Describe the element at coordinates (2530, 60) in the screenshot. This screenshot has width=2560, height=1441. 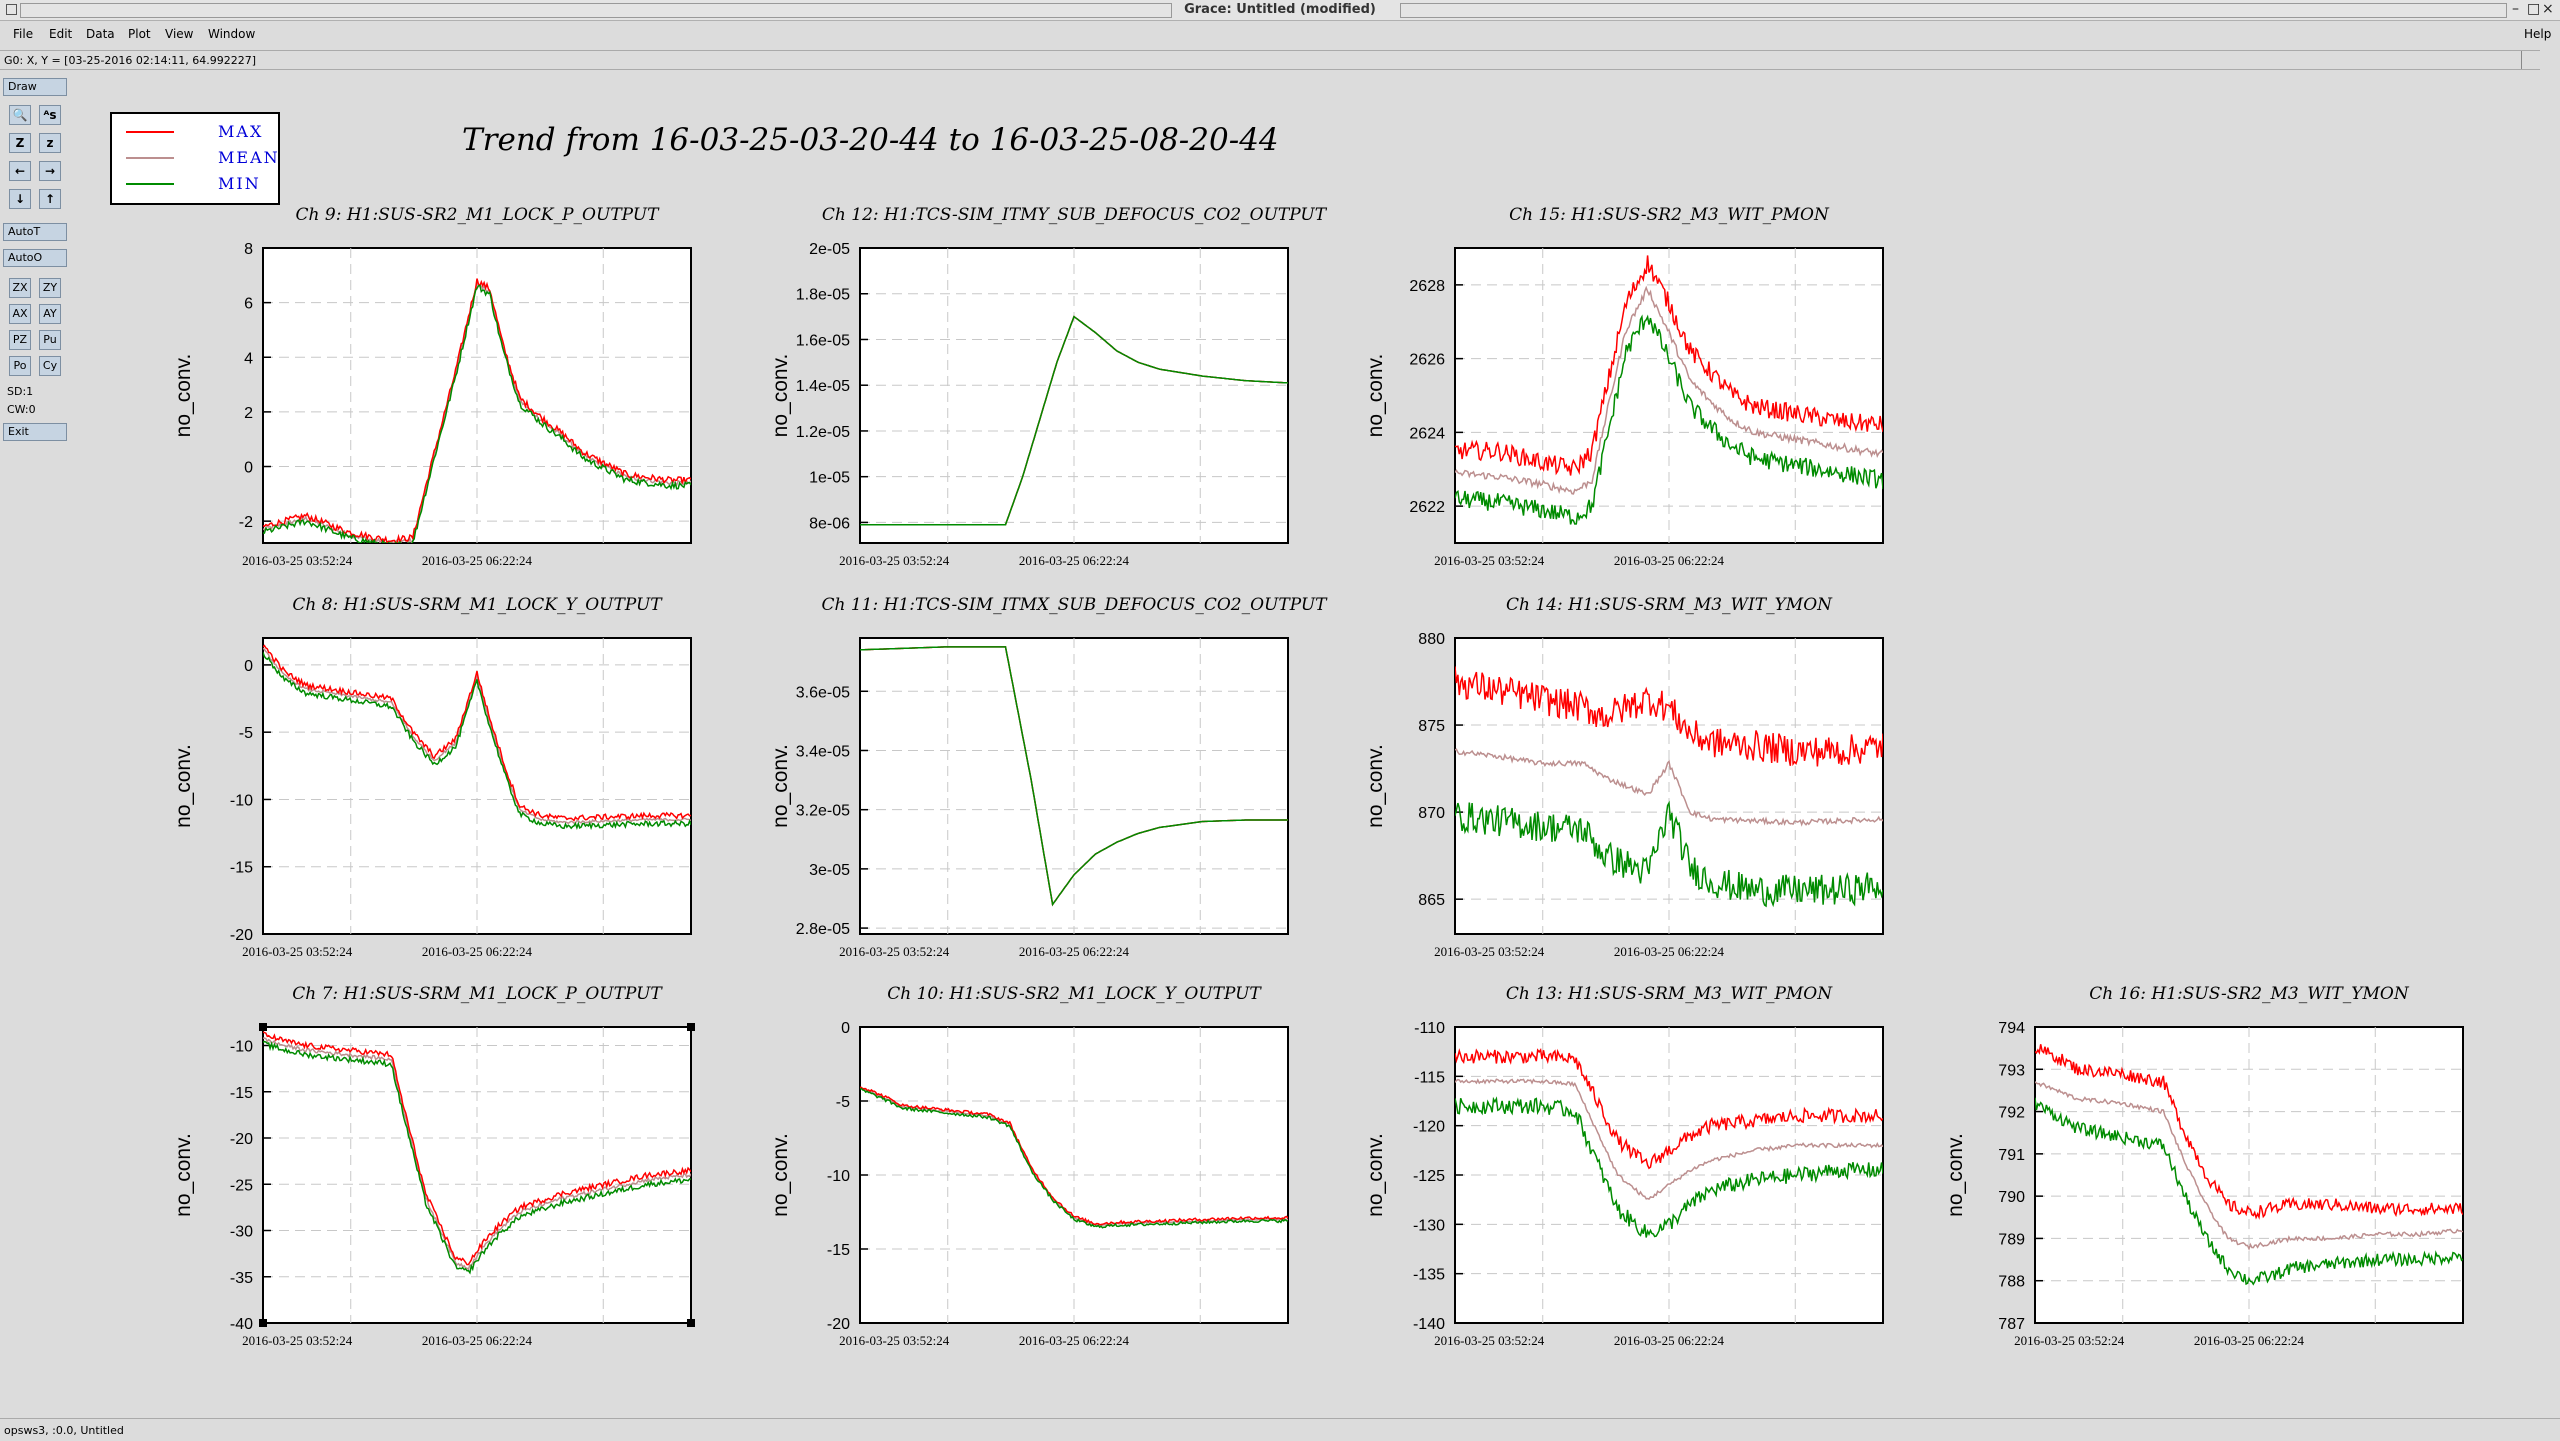
I see `locator-edge` at that location.